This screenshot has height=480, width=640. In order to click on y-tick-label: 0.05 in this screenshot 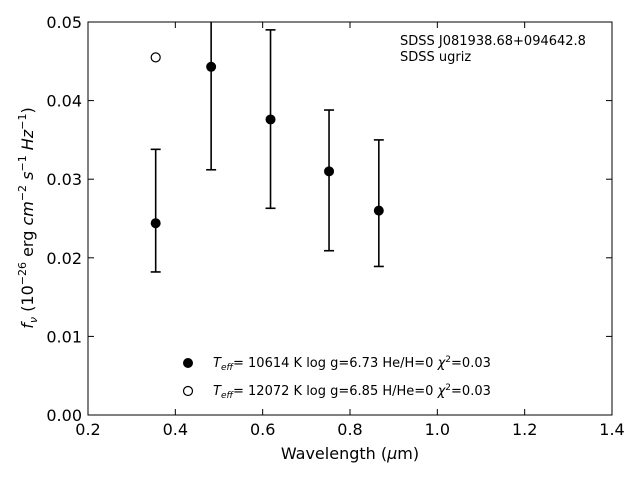, I will do `click(64, 22)`.